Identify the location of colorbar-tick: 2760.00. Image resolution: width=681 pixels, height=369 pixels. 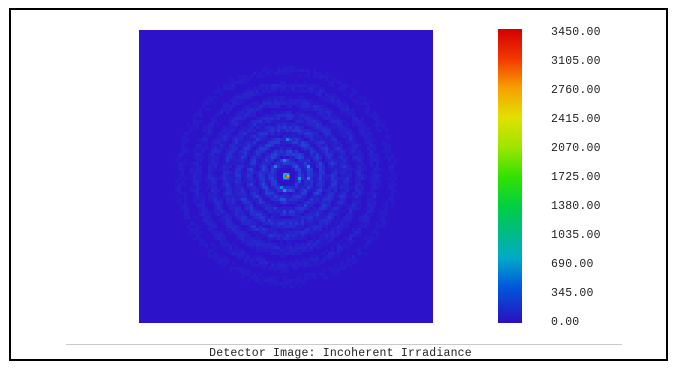
(576, 90).